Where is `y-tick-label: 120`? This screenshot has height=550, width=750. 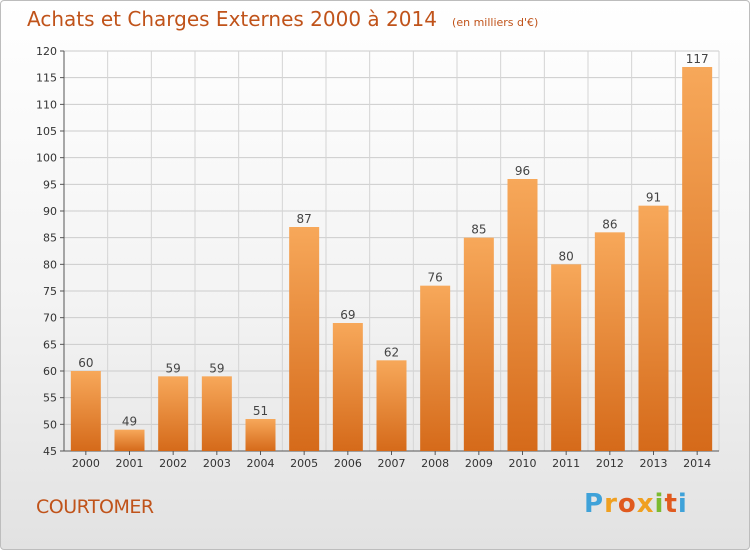 y-tick-label: 120 is located at coordinates (46, 51).